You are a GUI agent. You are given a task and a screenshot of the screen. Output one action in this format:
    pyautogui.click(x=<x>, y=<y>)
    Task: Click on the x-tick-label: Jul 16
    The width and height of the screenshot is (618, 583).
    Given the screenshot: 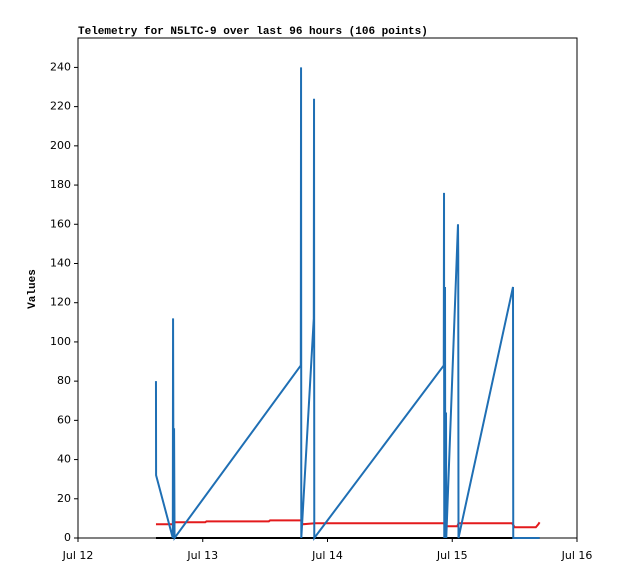 What is the action you would take?
    pyautogui.click(x=577, y=555)
    